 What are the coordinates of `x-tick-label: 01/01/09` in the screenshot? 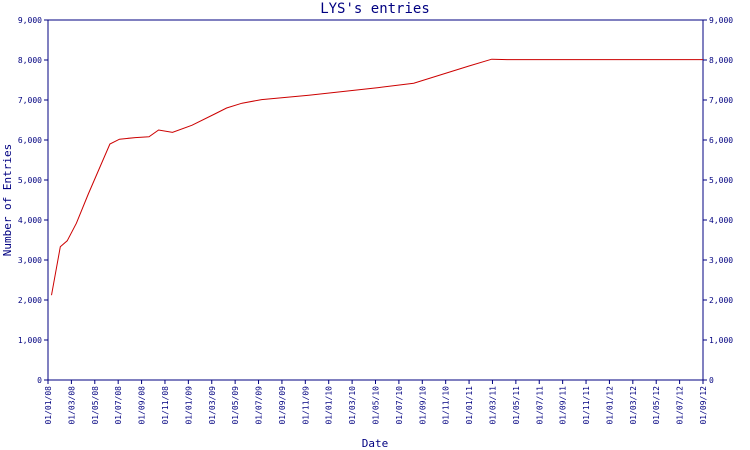 It's located at (188, 405).